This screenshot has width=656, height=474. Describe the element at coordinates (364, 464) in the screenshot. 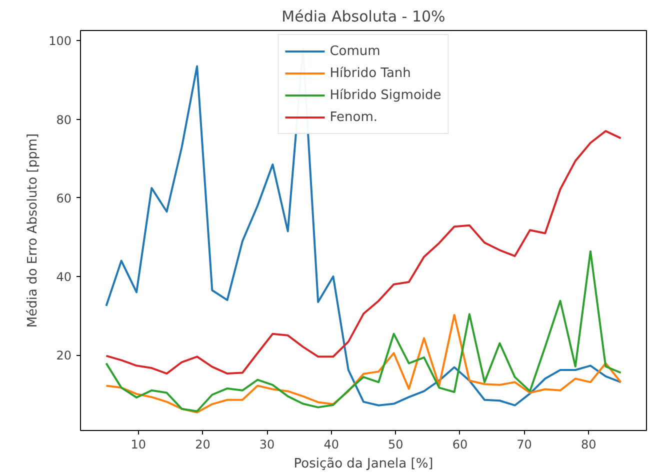

I see `x-axis-title: Posição da Janela [%]` at that location.